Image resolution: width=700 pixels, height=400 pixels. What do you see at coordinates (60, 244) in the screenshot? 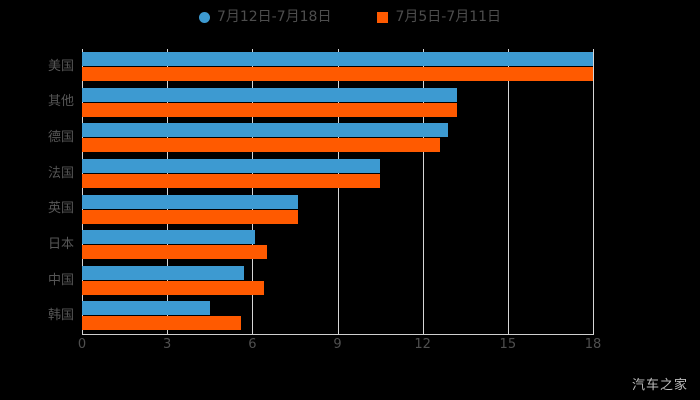
I see `y-axis-label-5: 日本` at bounding box center [60, 244].